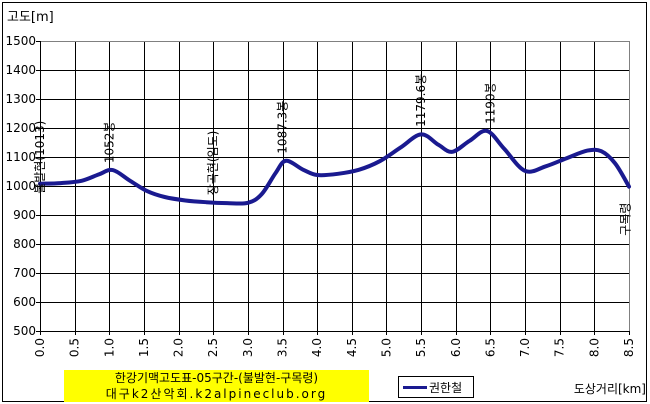  Describe the element at coordinates (144, 347) in the screenshot. I see `x-tick-label: 1.5` at that location.